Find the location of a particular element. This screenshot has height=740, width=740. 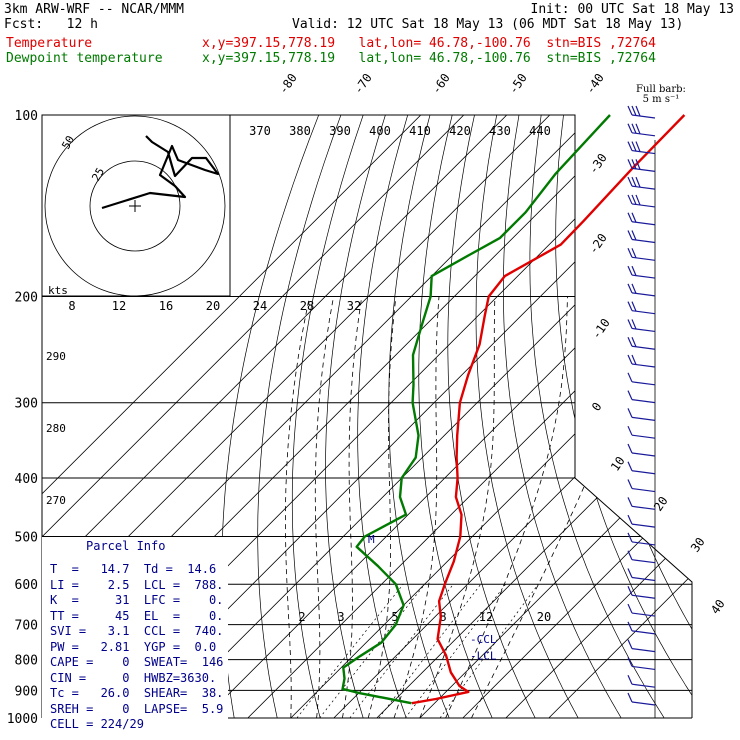

isotherm-label: 10 is located at coordinates (618, 464).